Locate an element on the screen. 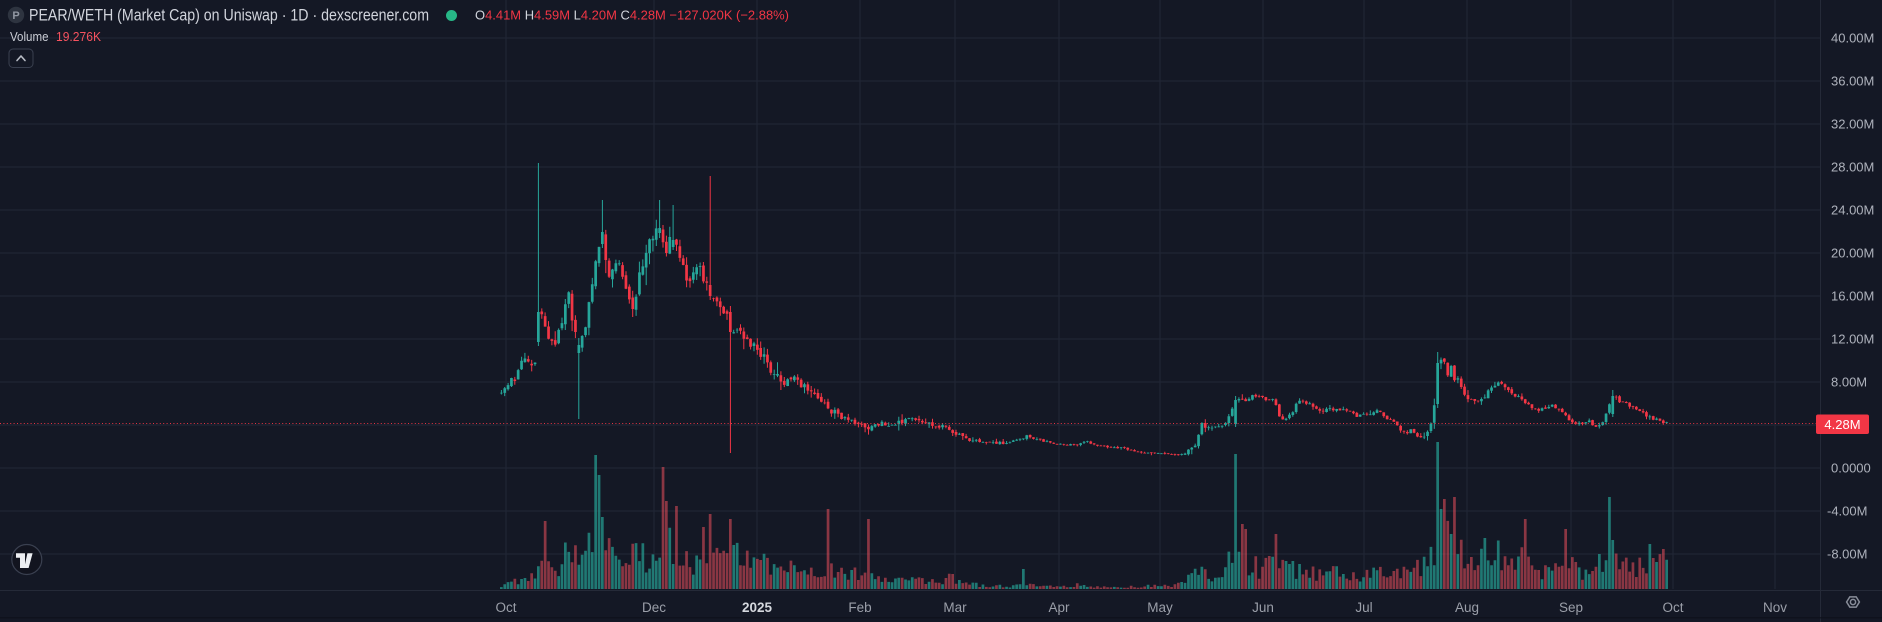 The height and width of the screenshot is (622, 1882). svg-text: 2025 is located at coordinates (757, 607).